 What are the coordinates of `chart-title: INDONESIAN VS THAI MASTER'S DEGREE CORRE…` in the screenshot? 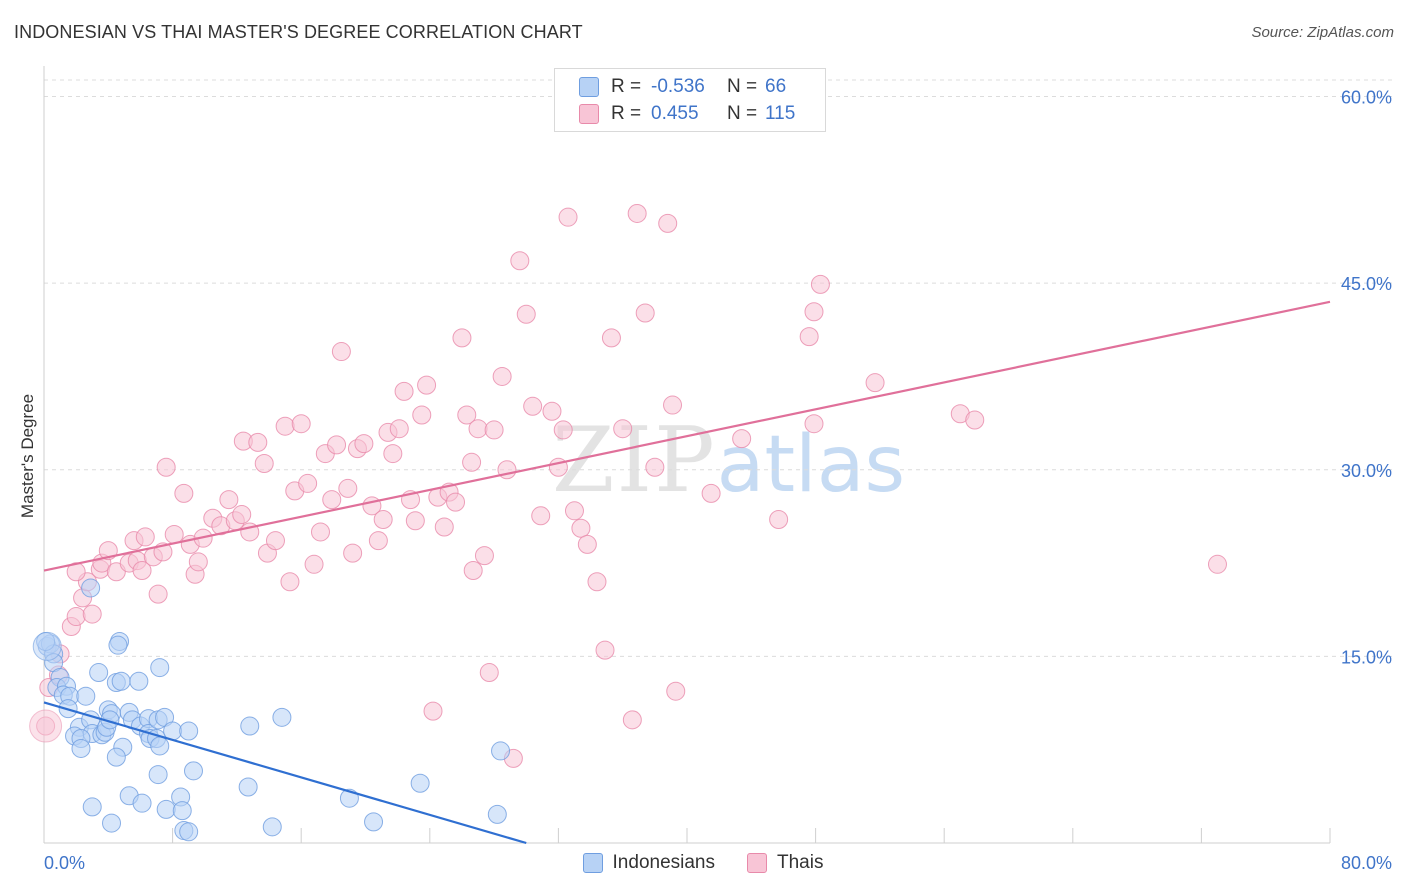 It's located at (298, 32).